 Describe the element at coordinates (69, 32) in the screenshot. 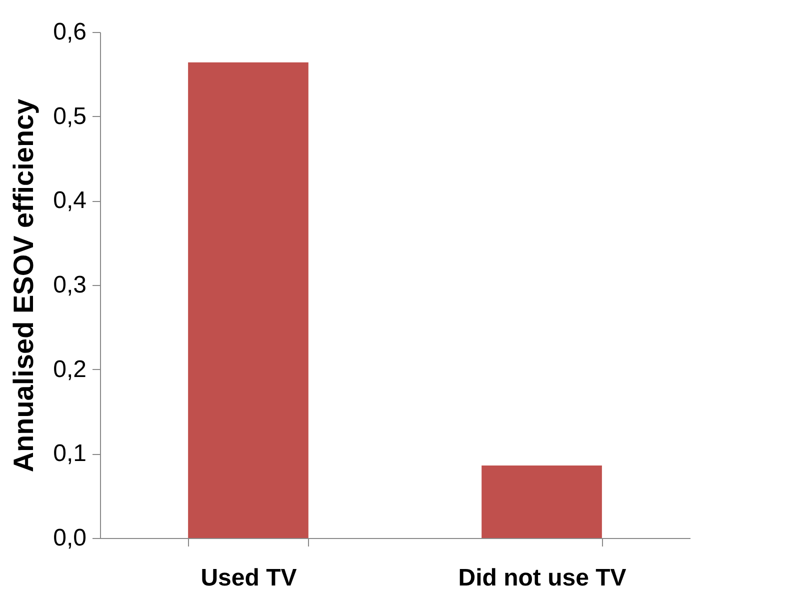

I see `y-tick-label: 0,6` at that location.